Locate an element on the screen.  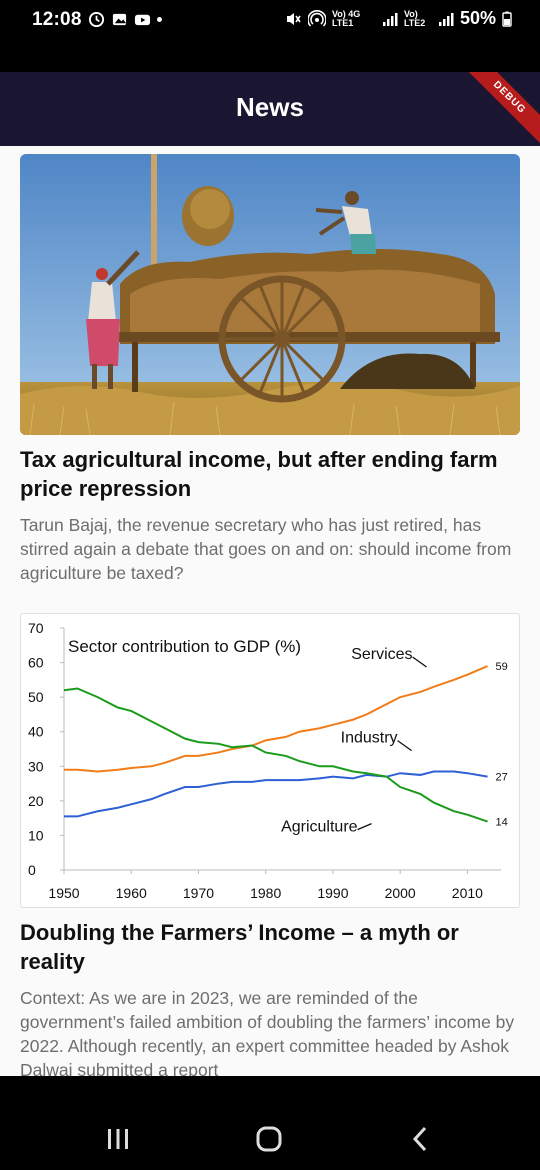
series-end-value: 59 is located at coordinates (502, 667).